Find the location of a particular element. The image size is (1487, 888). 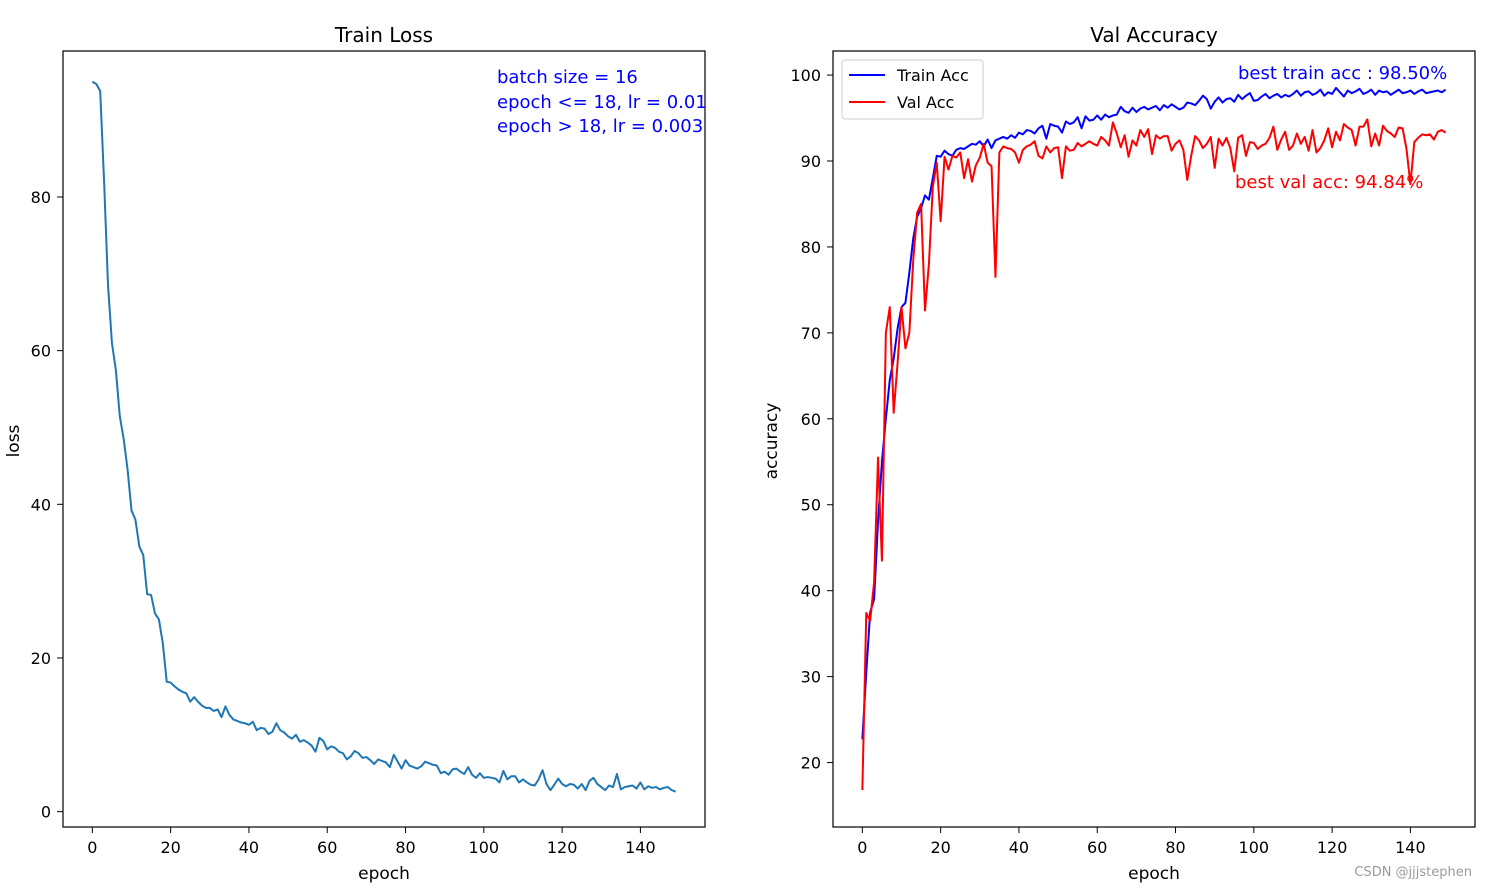

val-accuracy-ytick-label: 30 is located at coordinates (811, 677).